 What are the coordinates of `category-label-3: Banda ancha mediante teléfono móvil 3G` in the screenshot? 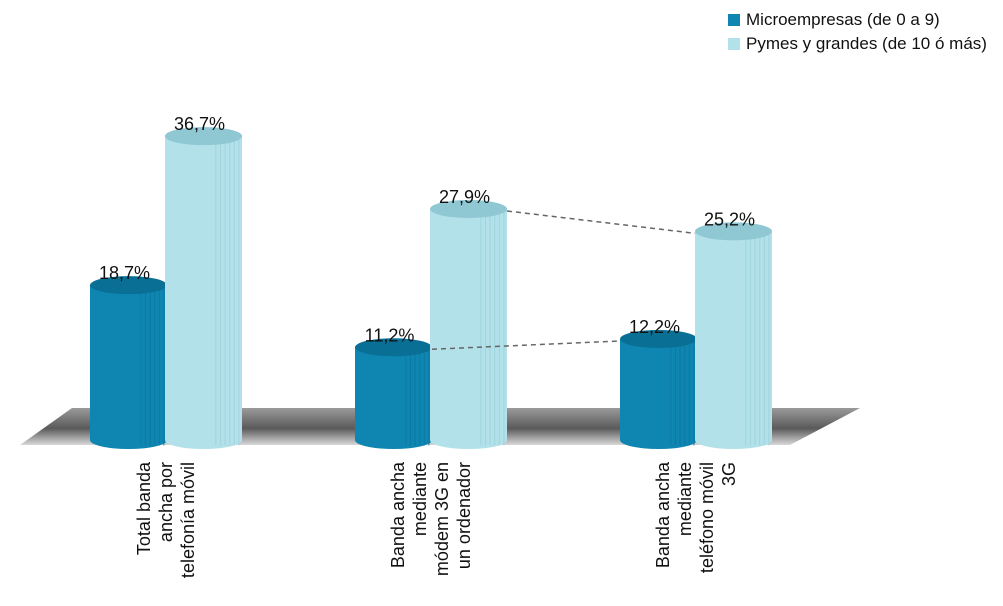 It's located at (696, 517).